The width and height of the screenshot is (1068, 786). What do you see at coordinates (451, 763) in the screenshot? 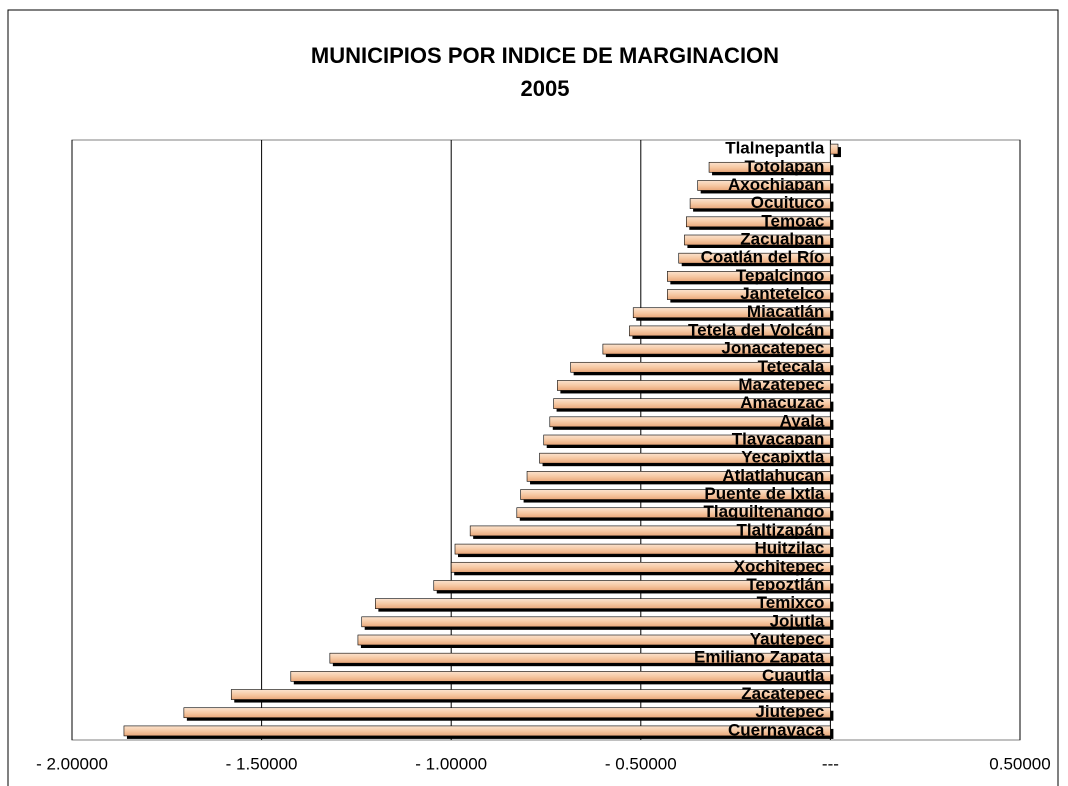
I see `x-tick-label: - 1.00000` at bounding box center [451, 763].